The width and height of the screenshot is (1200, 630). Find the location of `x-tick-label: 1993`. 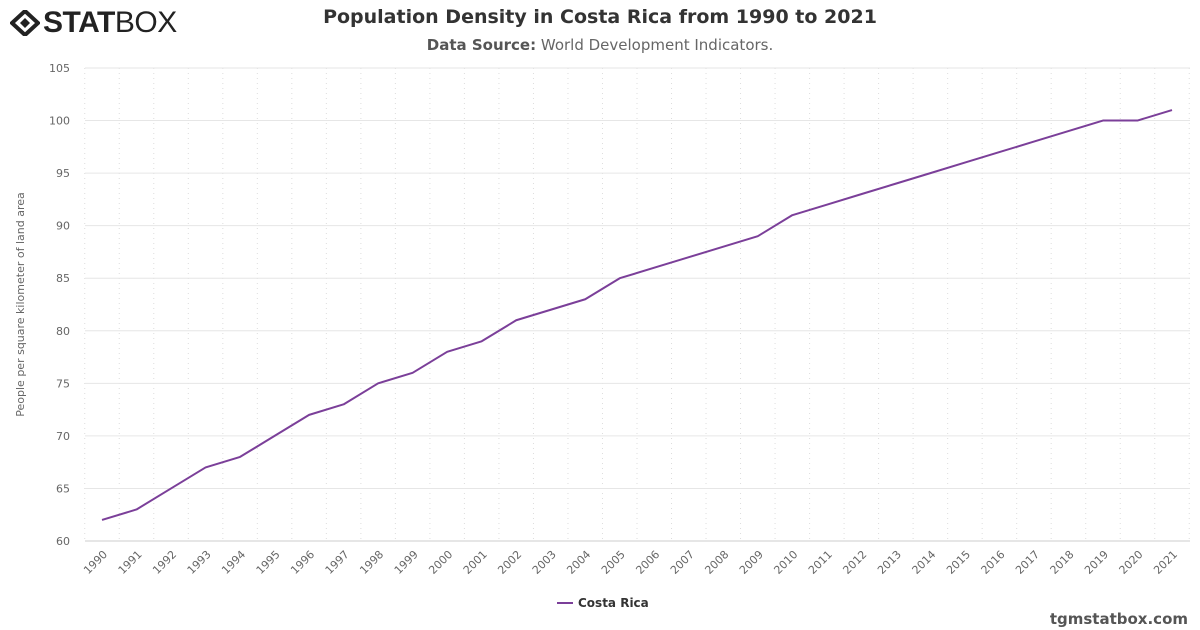

x-tick-label: 1993 is located at coordinates (199, 562).